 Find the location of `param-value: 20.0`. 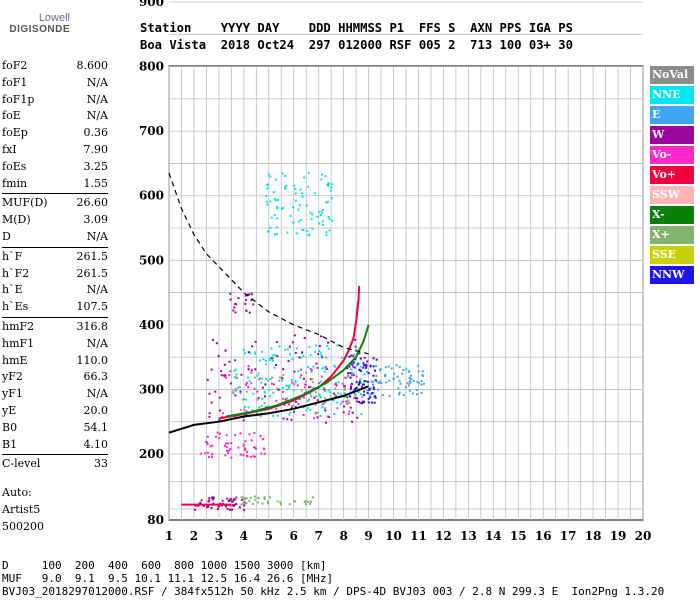

param-value: 20.0 is located at coordinates (96, 410).